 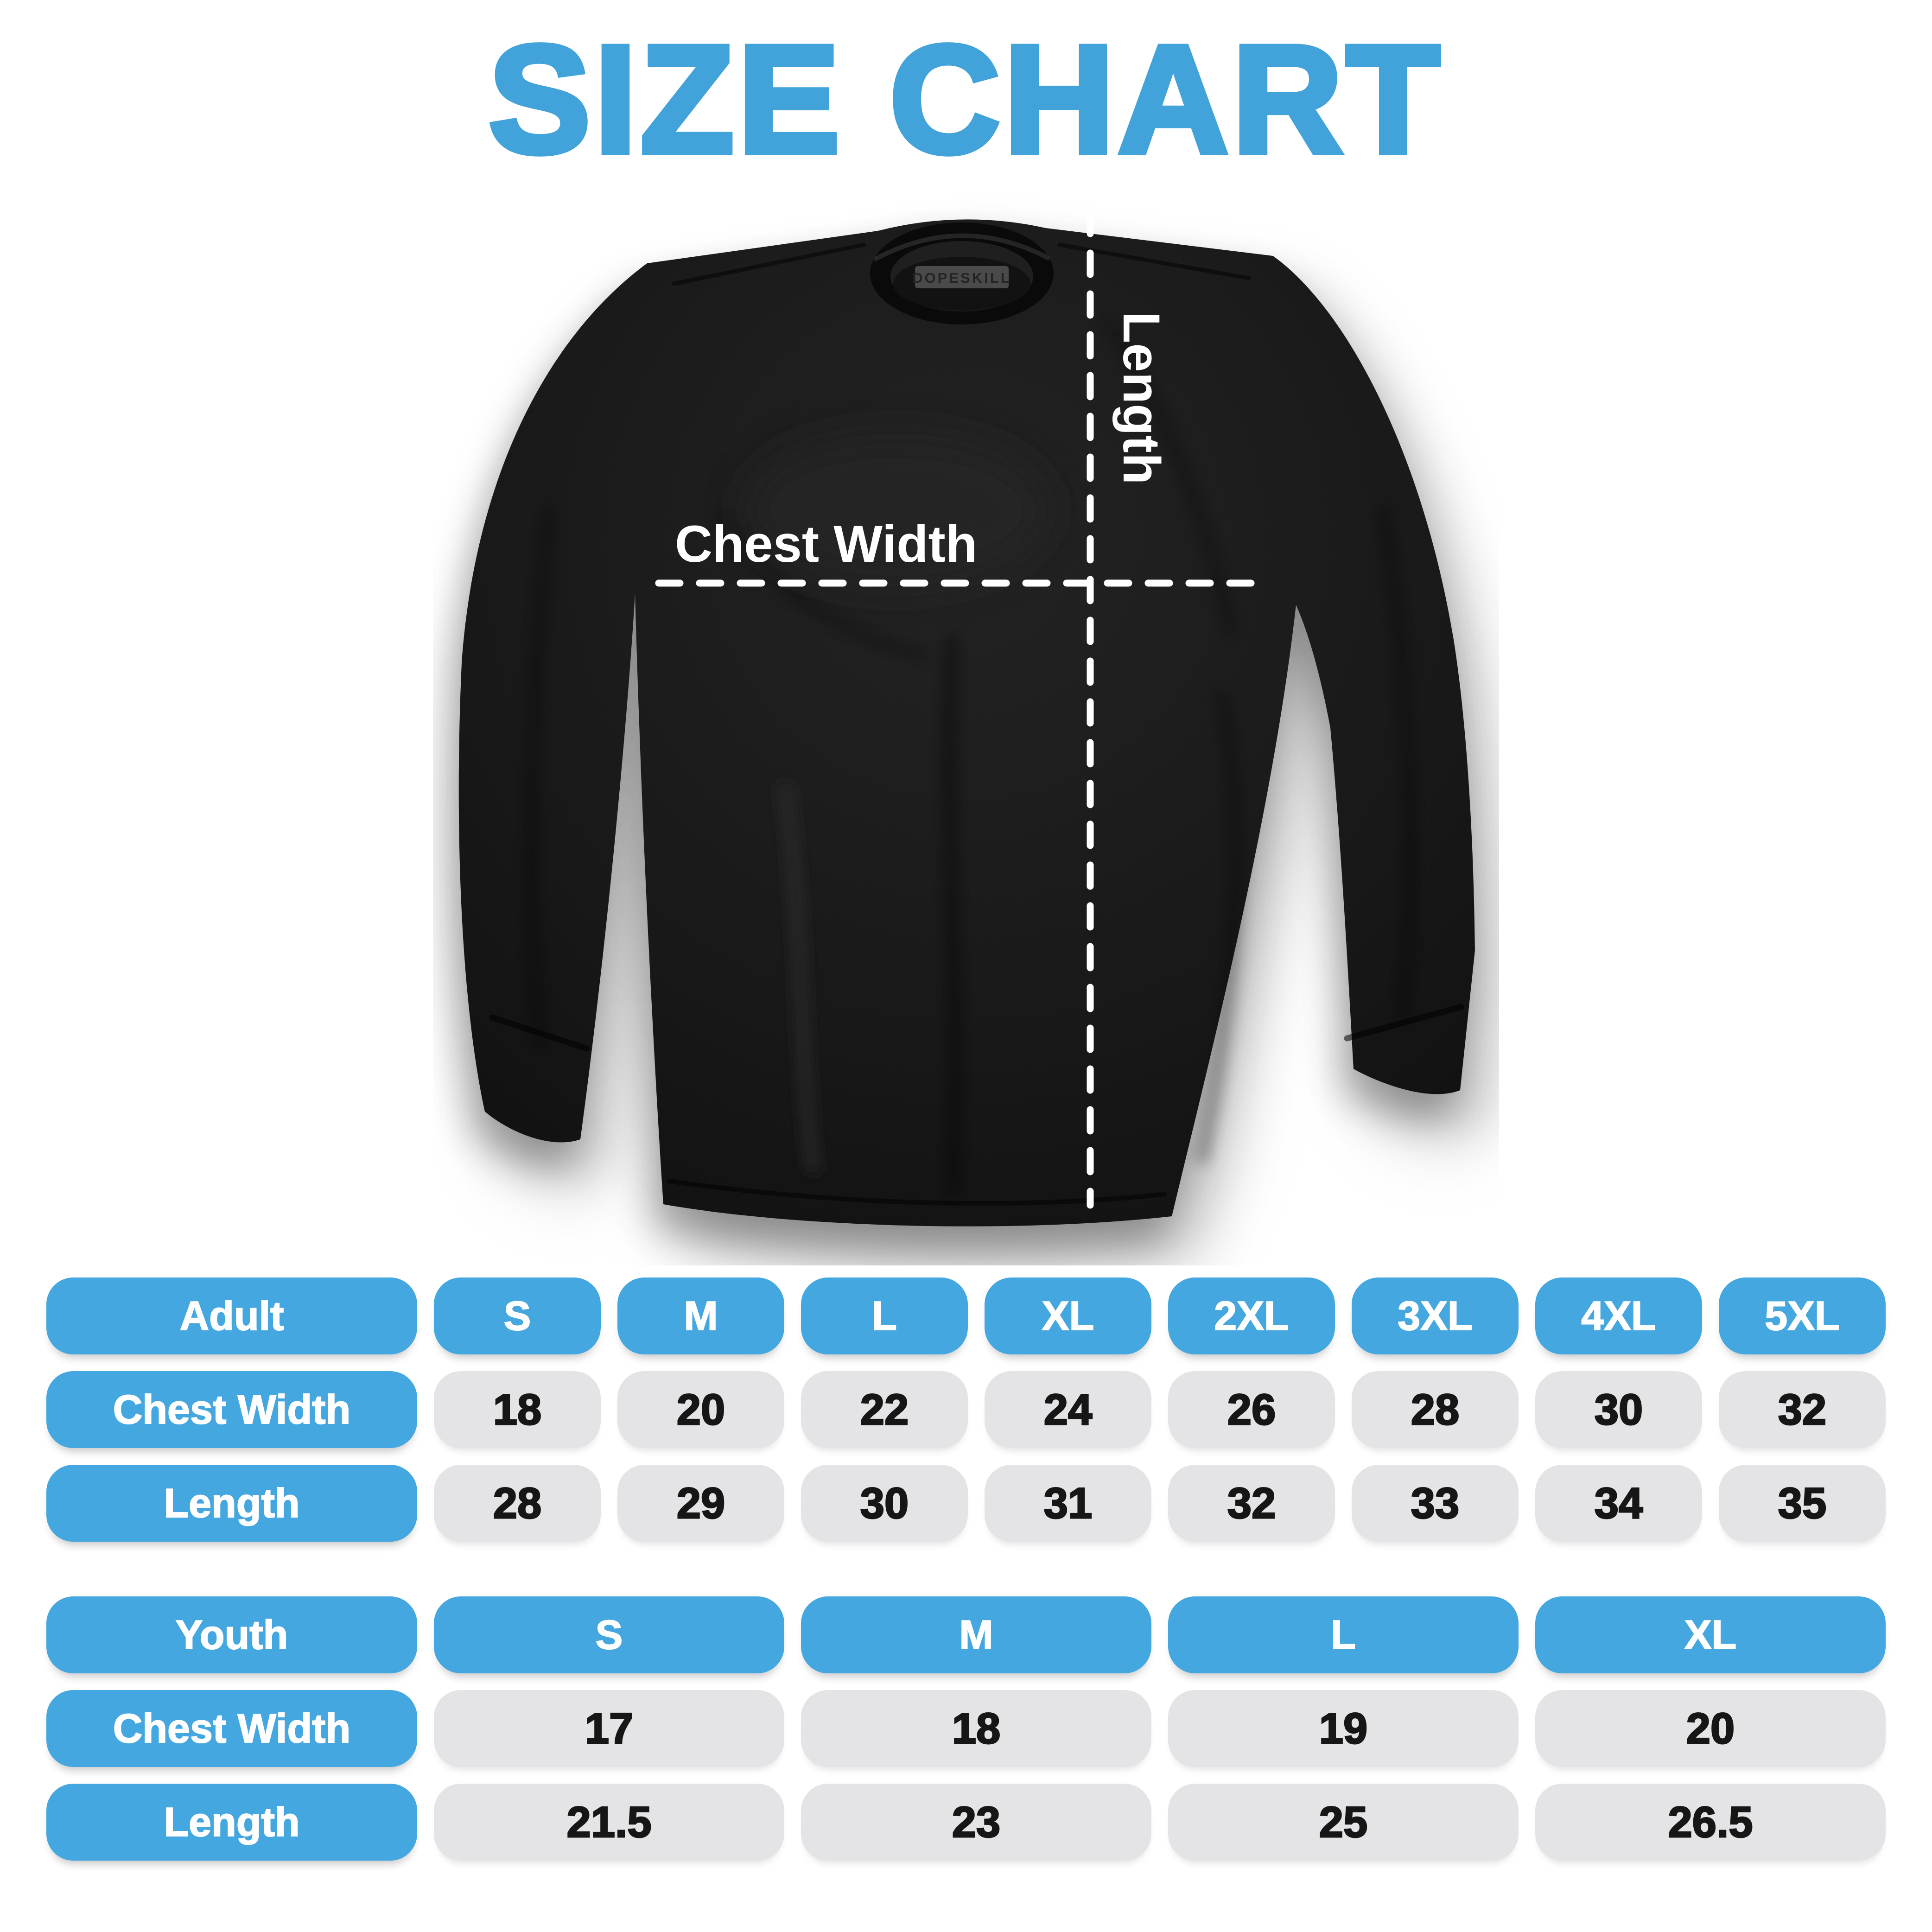 What do you see at coordinates (1343, 1728) in the screenshot?
I see `youth-chest-width-l: 19` at bounding box center [1343, 1728].